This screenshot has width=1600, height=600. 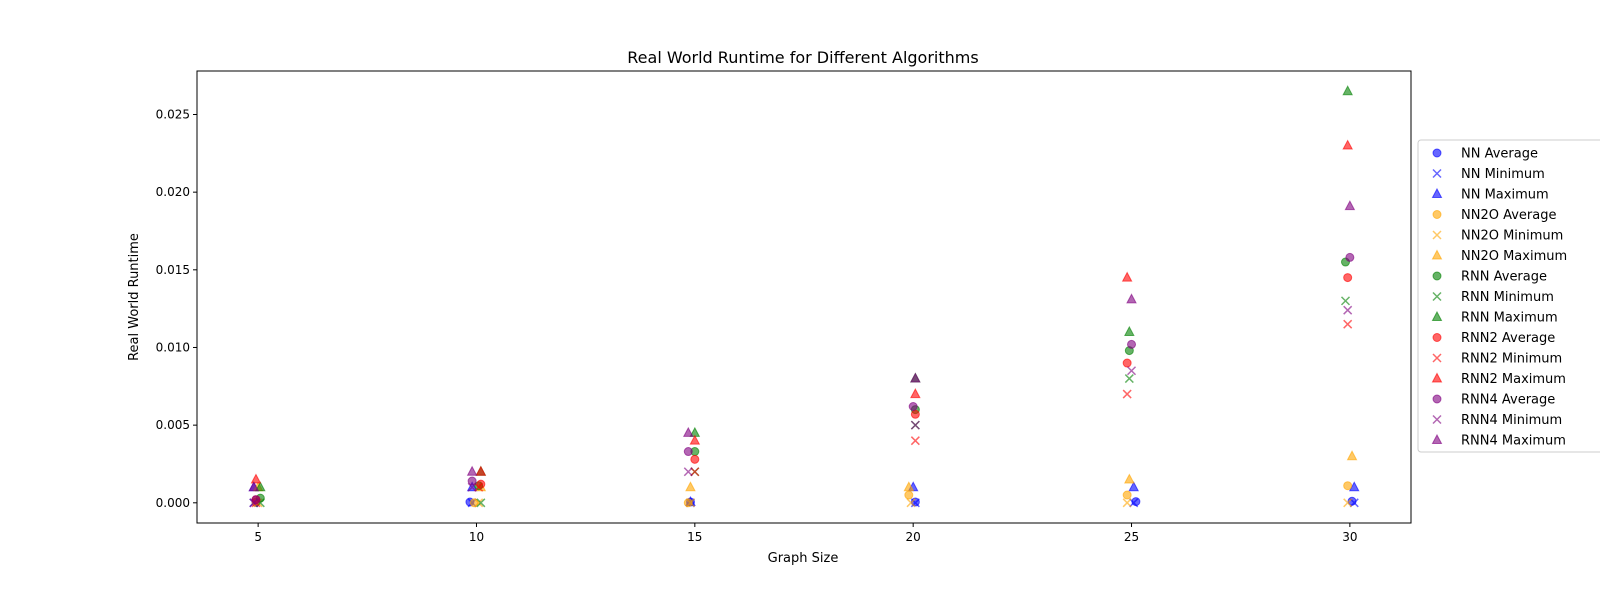 What do you see at coordinates (1437, 377) in the screenshot?
I see `legend-marker-rnn2-maximum` at bounding box center [1437, 377].